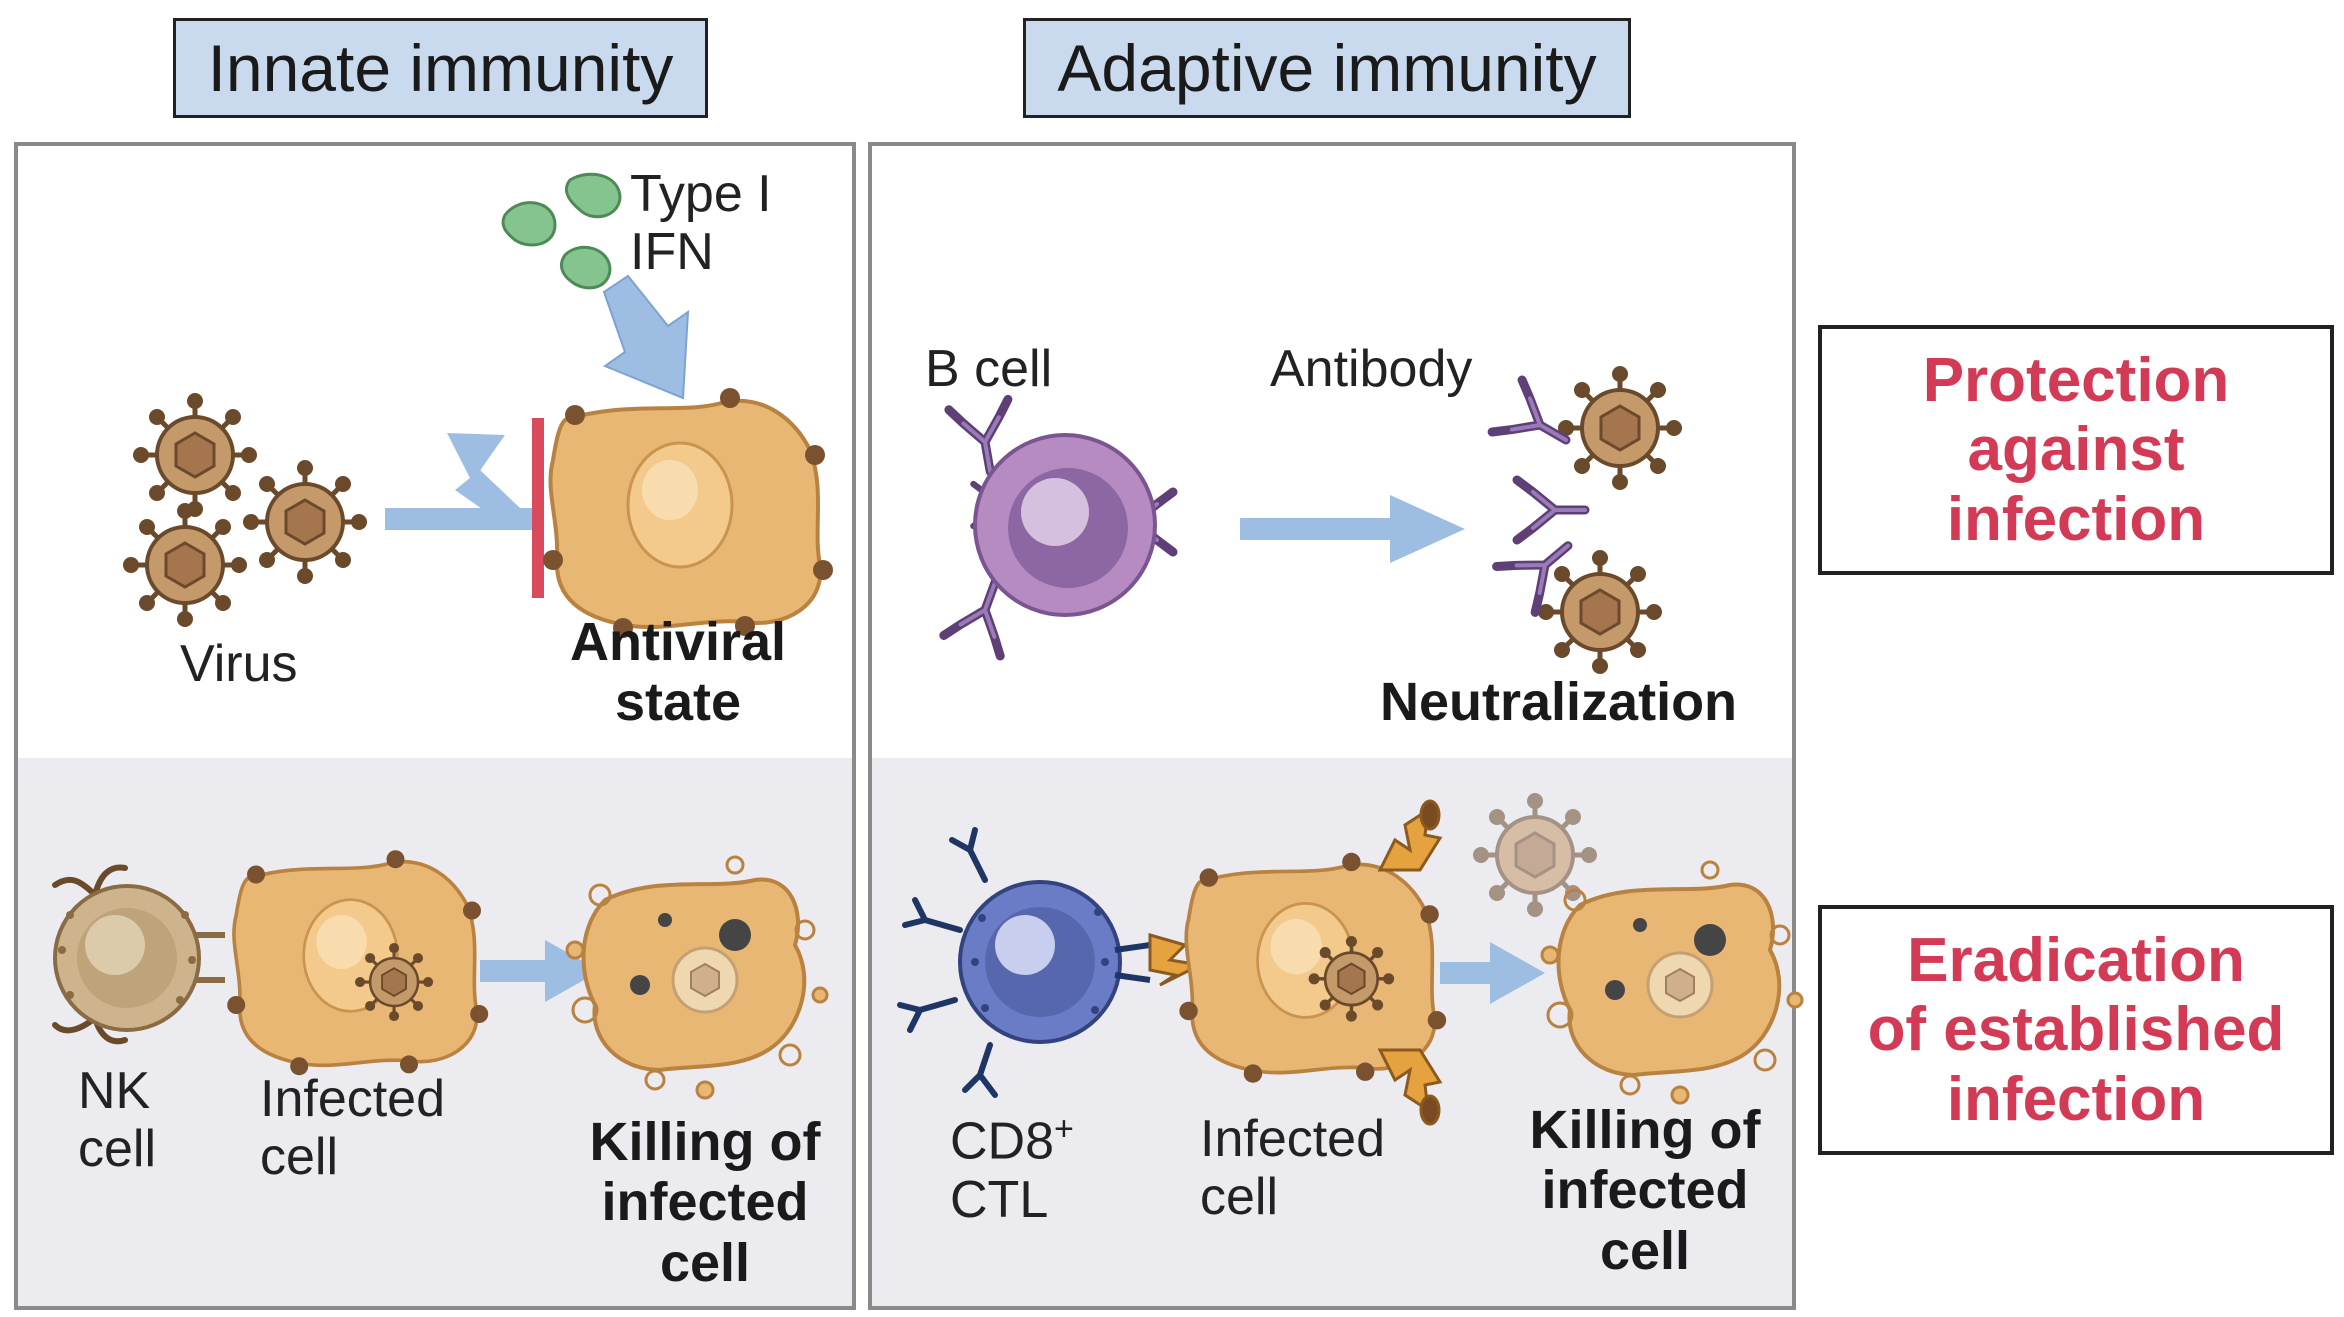 This screenshot has height=1317, width=2344. What do you see at coordinates (1672, 982) in the screenshot?
I see `killed-cell-adaptive` at bounding box center [1672, 982].